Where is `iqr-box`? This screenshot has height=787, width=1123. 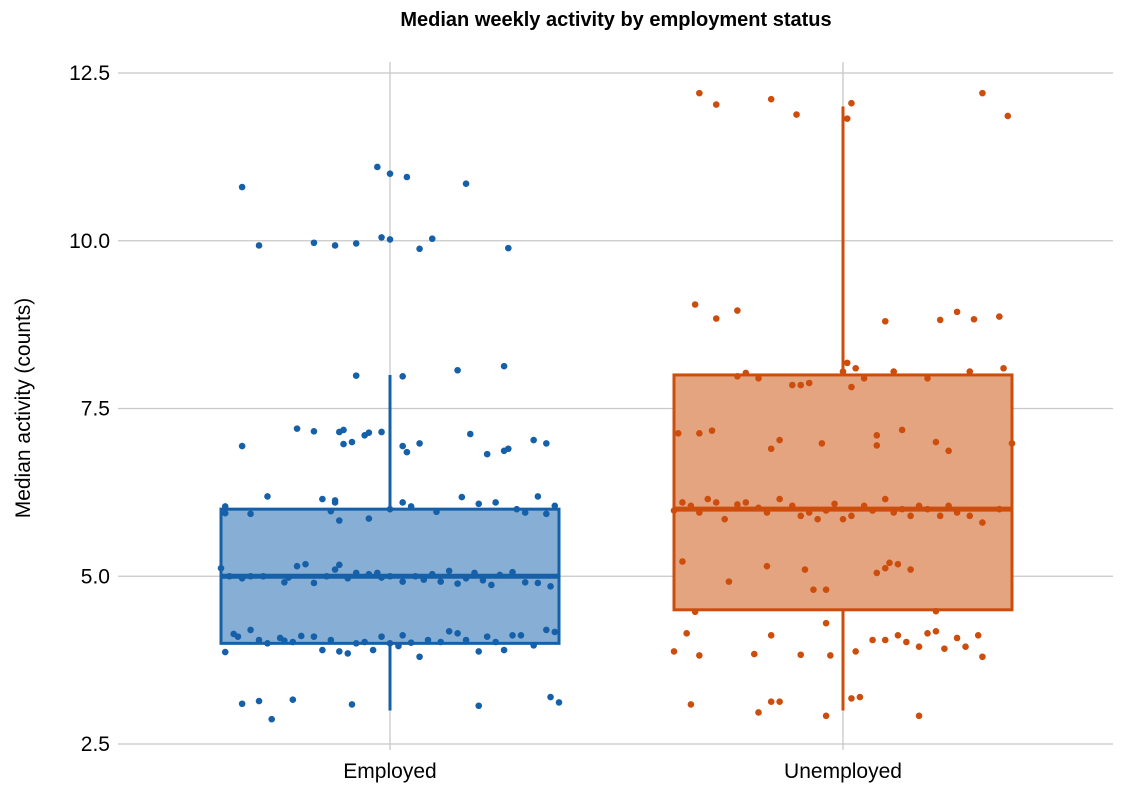 iqr-box is located at coordinates (843, 492).